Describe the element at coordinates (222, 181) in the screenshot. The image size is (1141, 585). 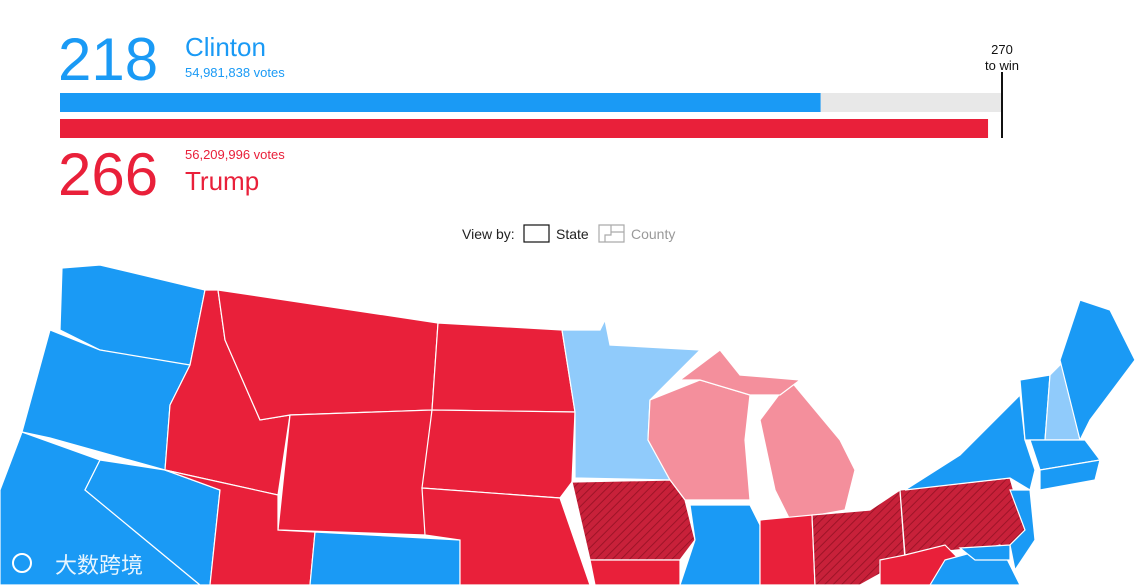
I see `candidate-name: Trump` at that location.